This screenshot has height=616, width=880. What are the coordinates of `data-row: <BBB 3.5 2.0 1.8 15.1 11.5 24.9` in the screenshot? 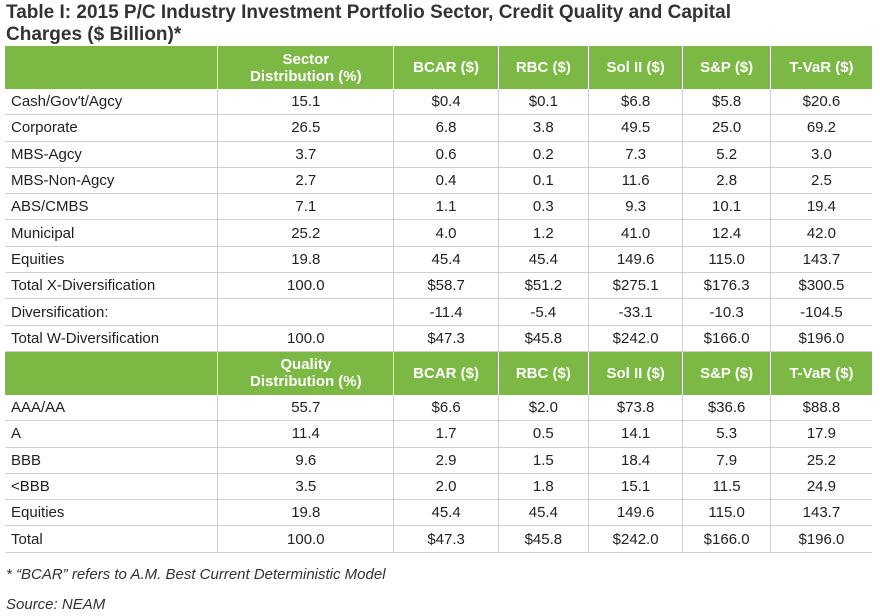 It's located at (438, 487).